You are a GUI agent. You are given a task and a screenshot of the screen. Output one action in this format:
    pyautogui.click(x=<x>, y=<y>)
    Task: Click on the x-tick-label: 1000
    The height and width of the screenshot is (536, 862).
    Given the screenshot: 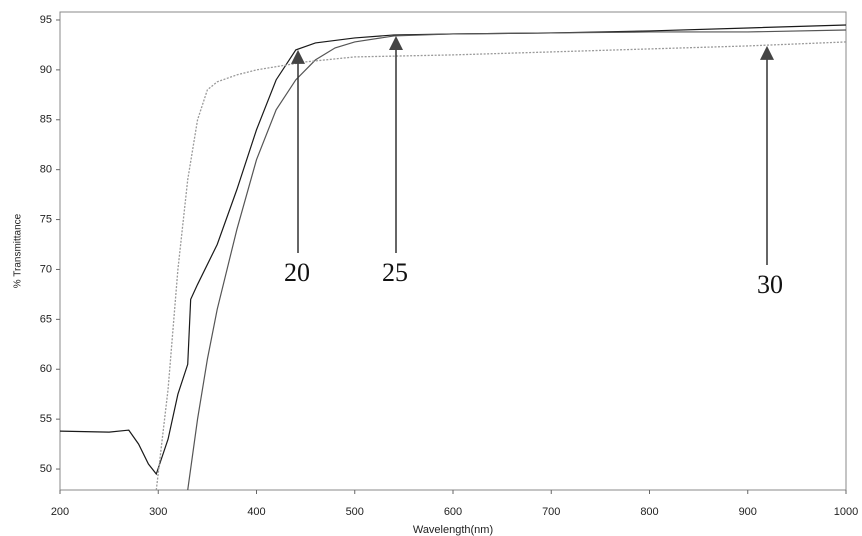 What is the action you would take?
    pyautogui.click(x=846, y=512)
    